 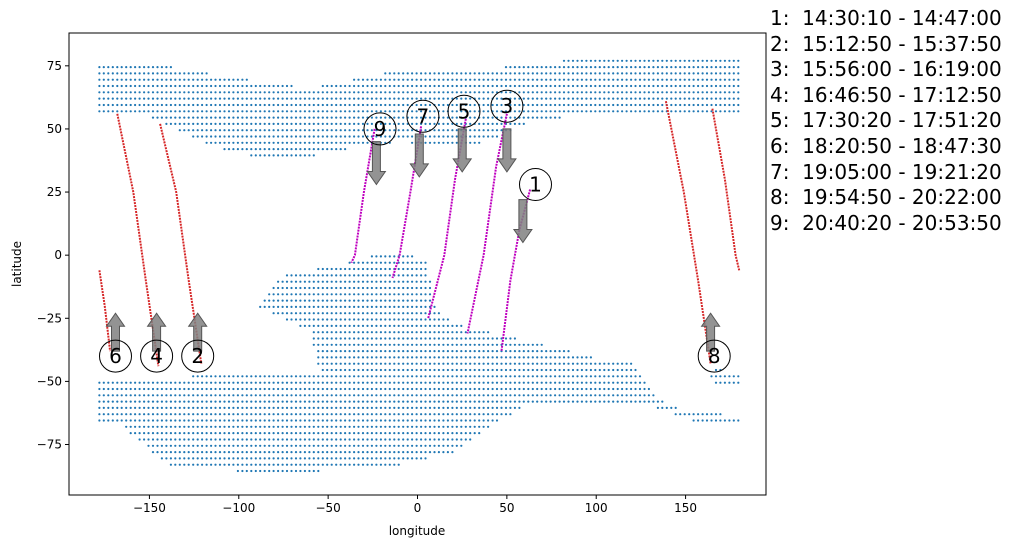 I want to click on y-tick-label: −25, so click(x=49, y=318).